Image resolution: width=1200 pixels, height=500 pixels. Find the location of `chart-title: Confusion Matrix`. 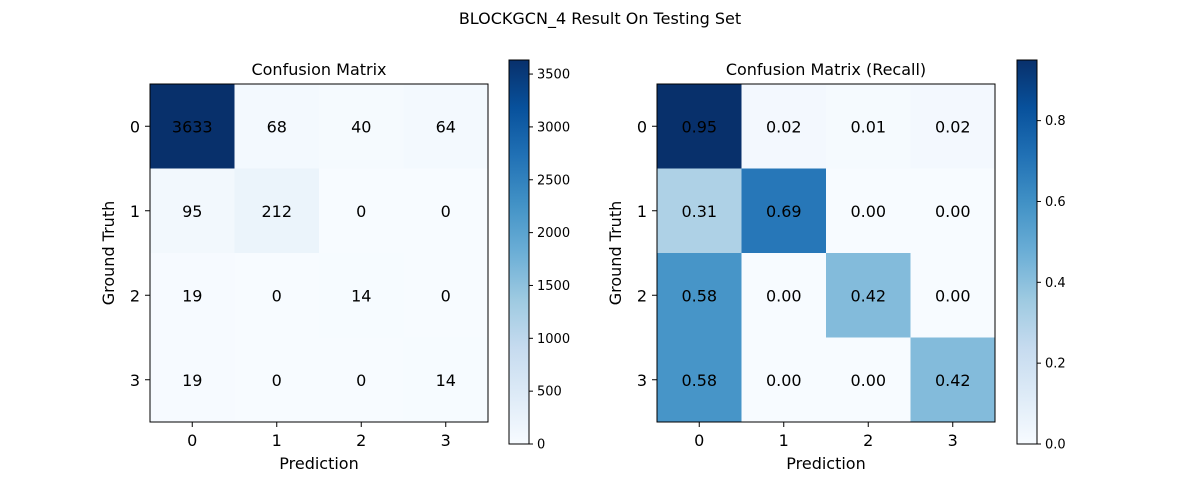

chart-title: Confusion Matrix is located at coordinates (318, 69).